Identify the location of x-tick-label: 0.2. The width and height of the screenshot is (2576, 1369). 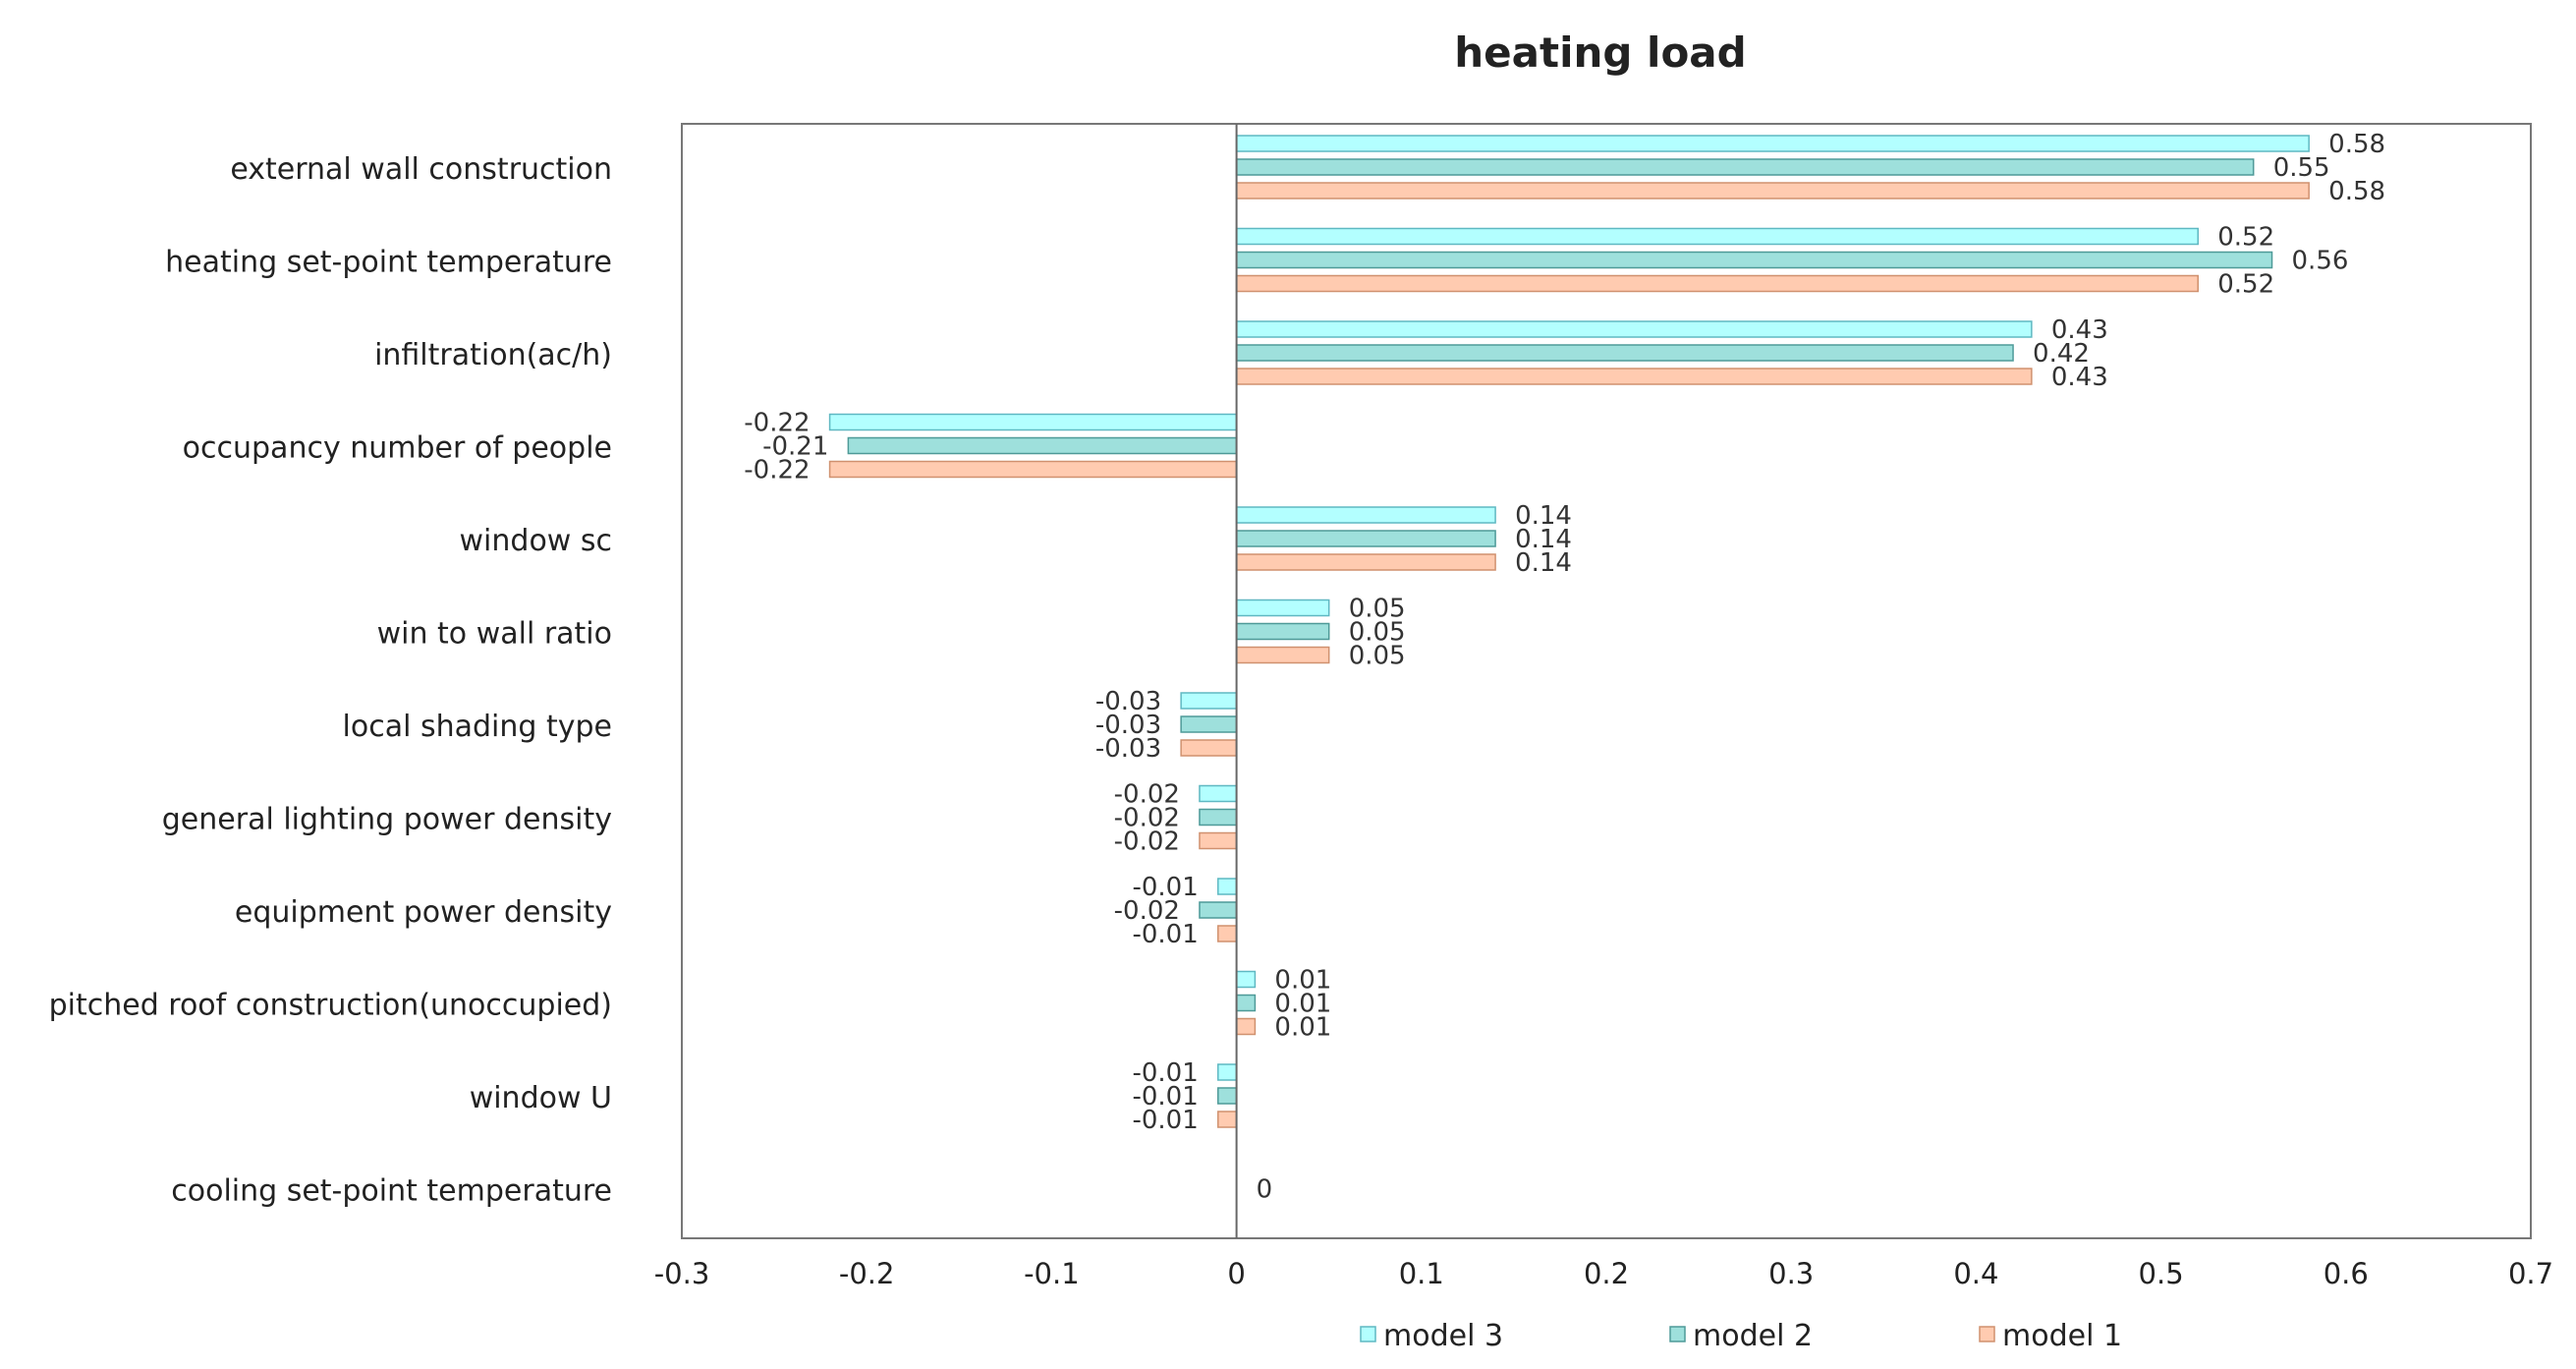
(1606, 1274).